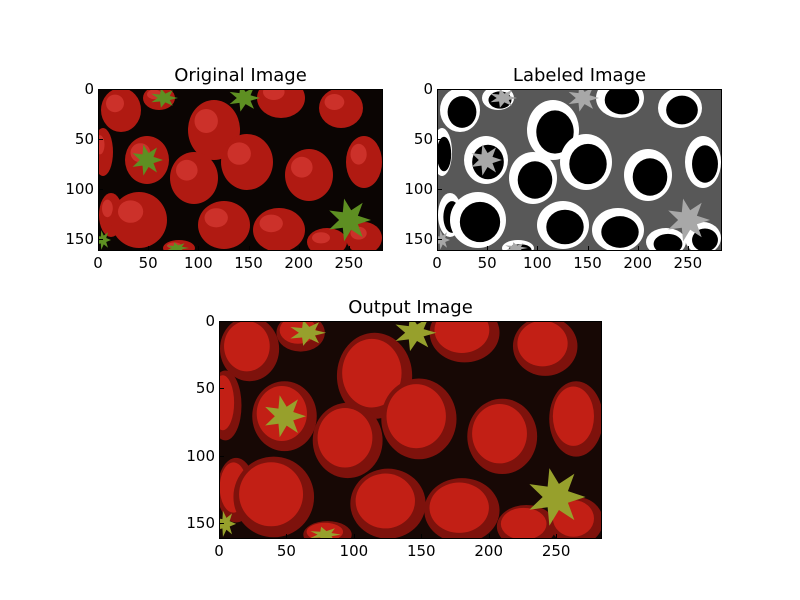 The width and height of the screenshot is (800, 600). I want to click on original-image-panel: Original Image 0 50 100 150 200 250 0 50 100 150, so click(224, 169).